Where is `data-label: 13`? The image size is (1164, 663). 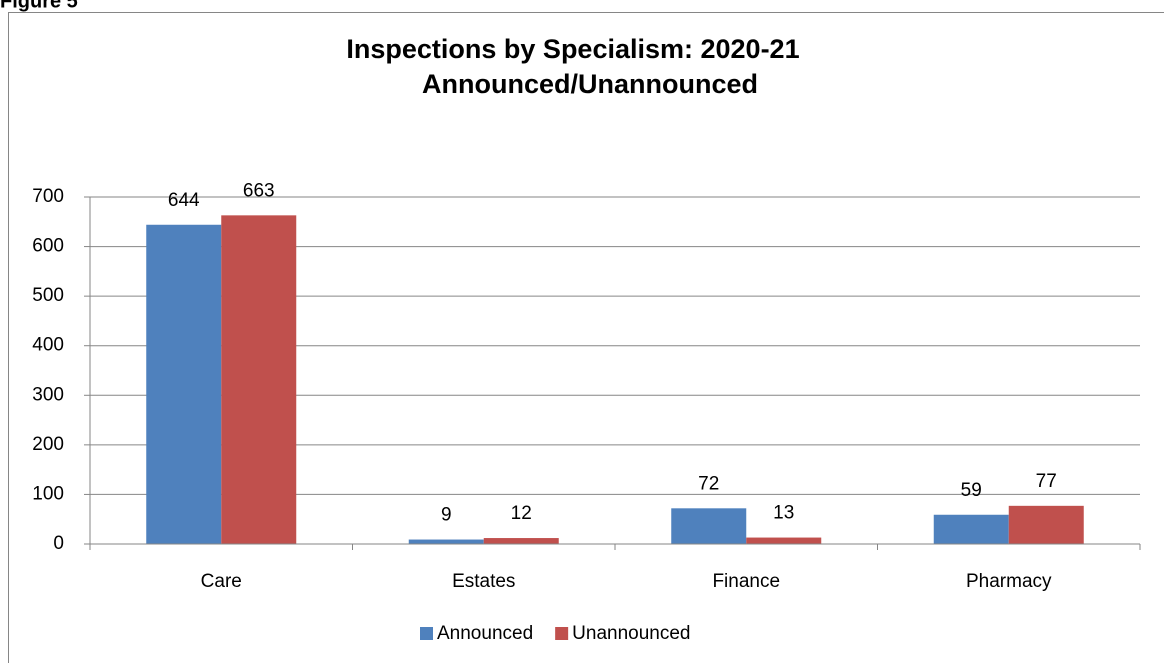 data-label: 13 is located at coordinates (783, 513).